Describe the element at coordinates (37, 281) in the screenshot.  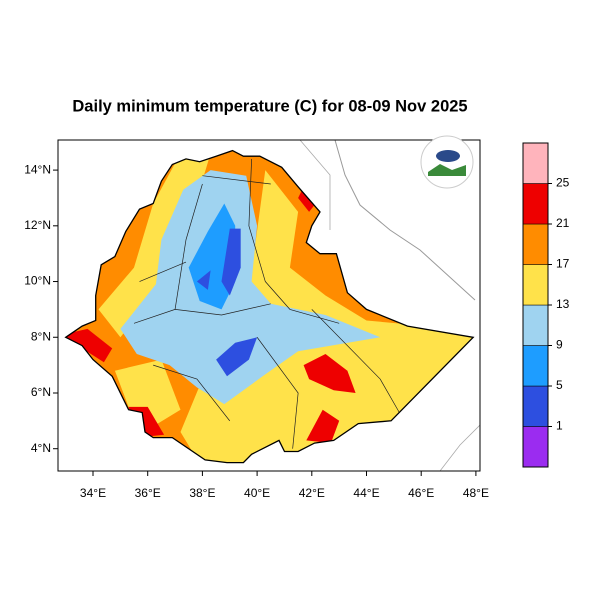
I see `y-tick-label: 10°N` at that location.